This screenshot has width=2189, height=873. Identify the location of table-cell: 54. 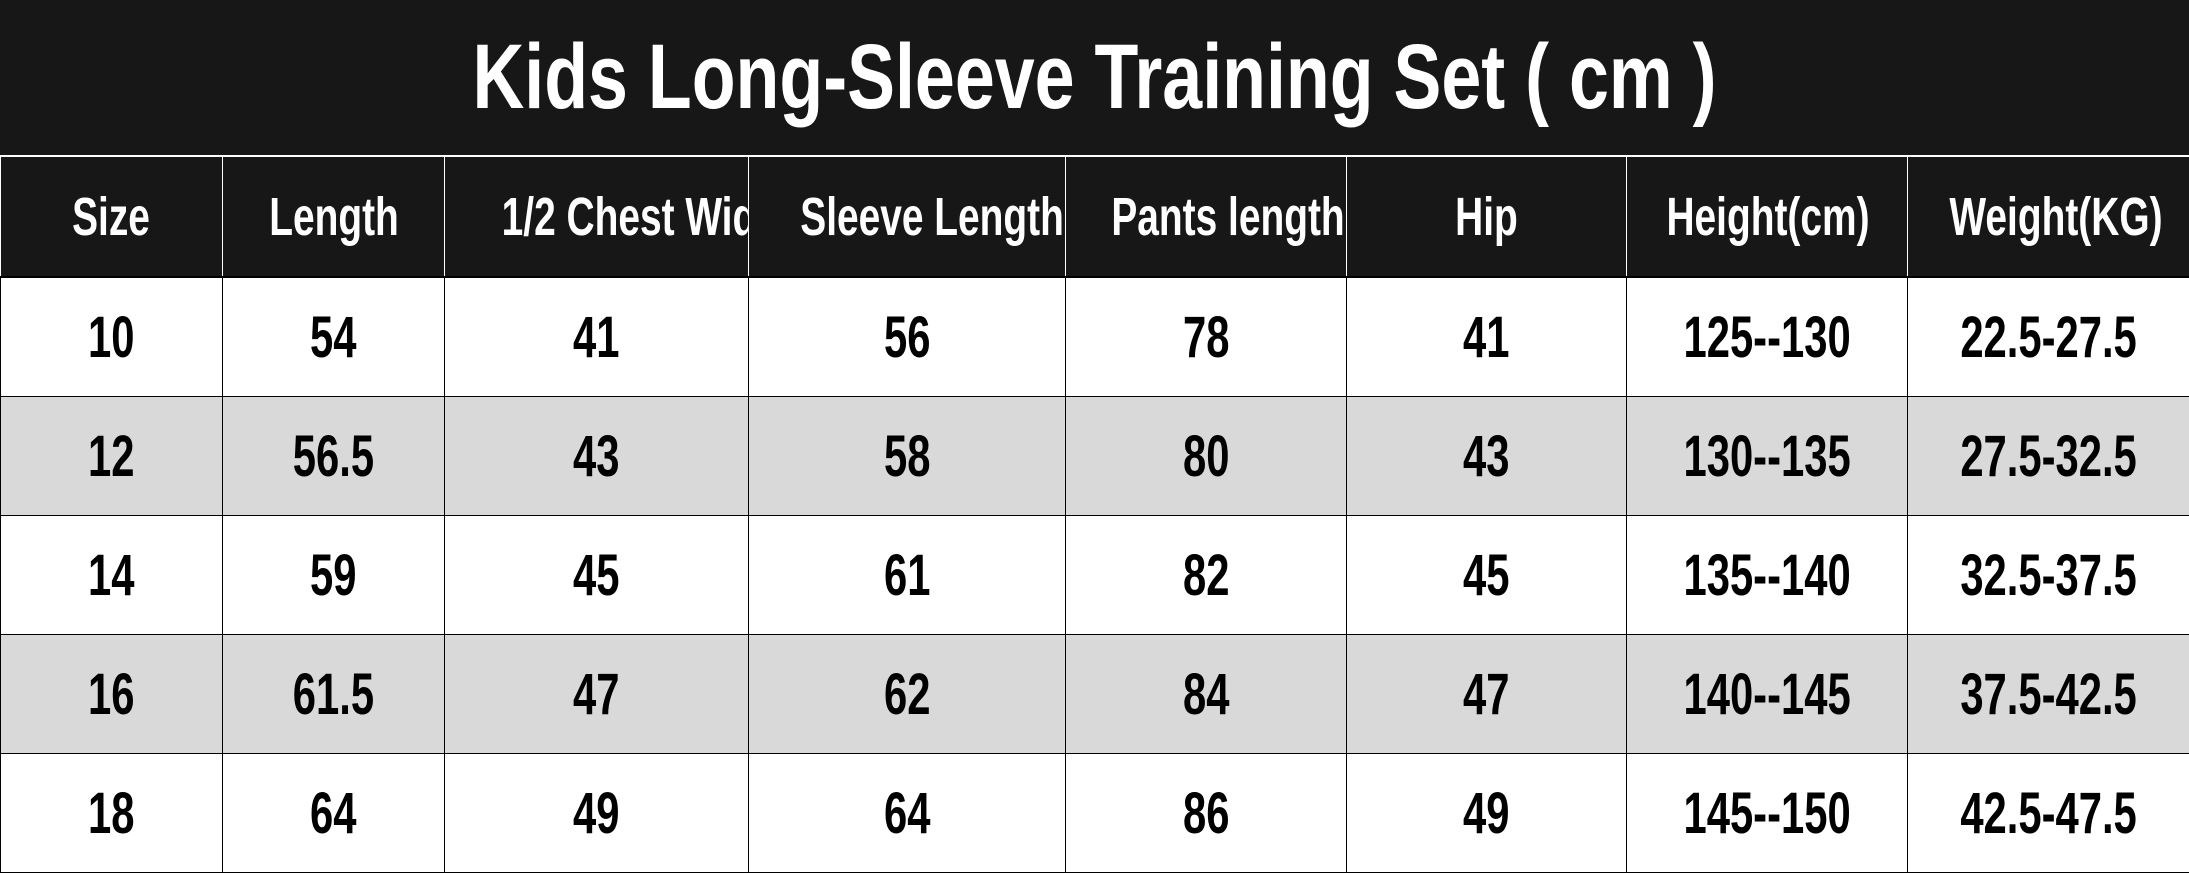
(334, 337).